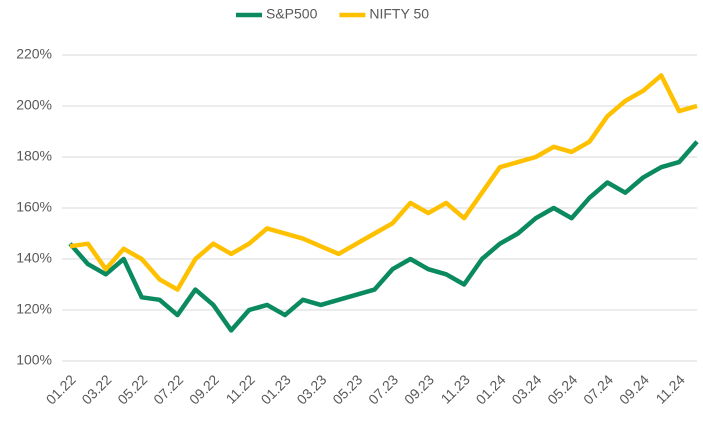  I want to click on x-tick-label: 03.22, so click(96, 389).